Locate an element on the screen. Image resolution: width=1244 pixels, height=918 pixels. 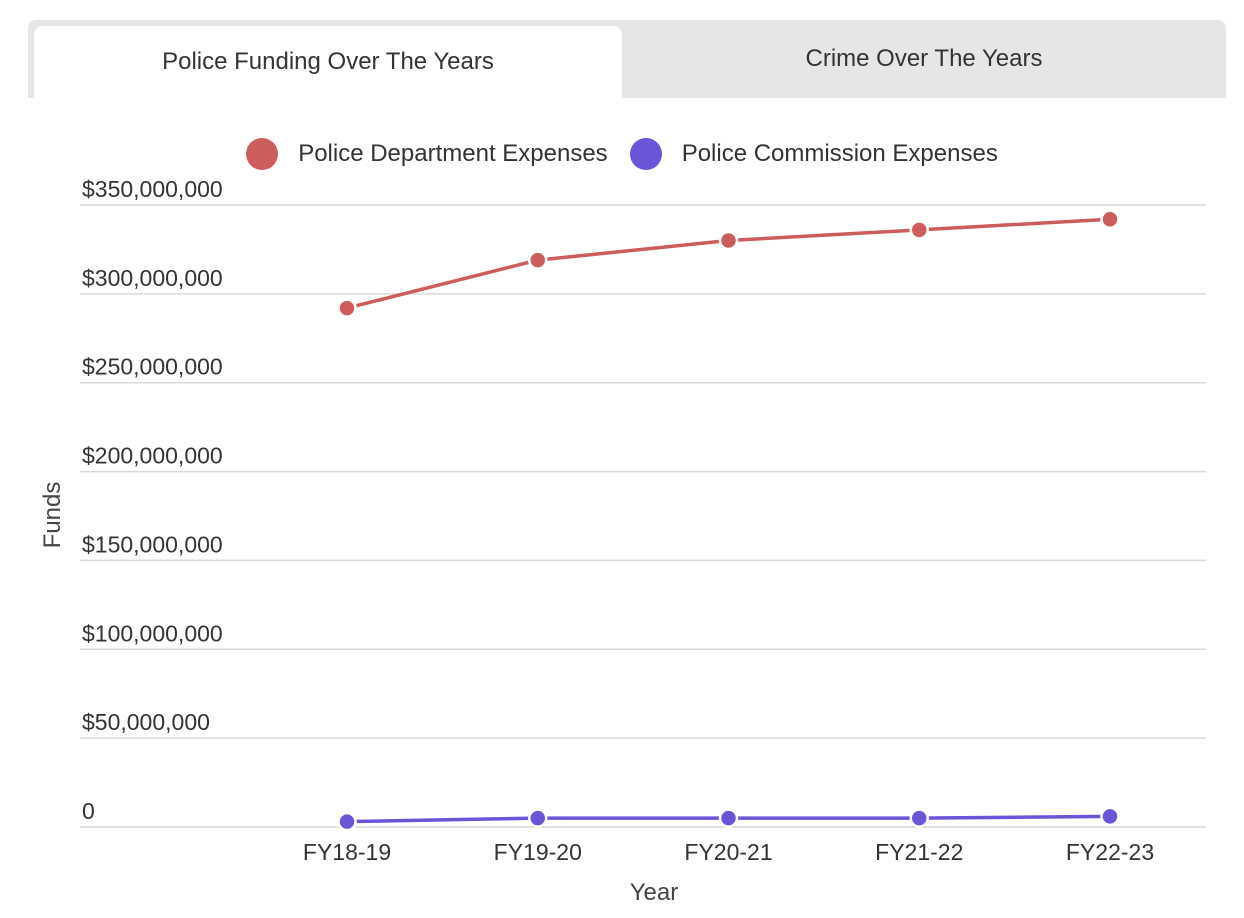
y-tick-label: $350,000,000 is located at coordinates (152, 189).